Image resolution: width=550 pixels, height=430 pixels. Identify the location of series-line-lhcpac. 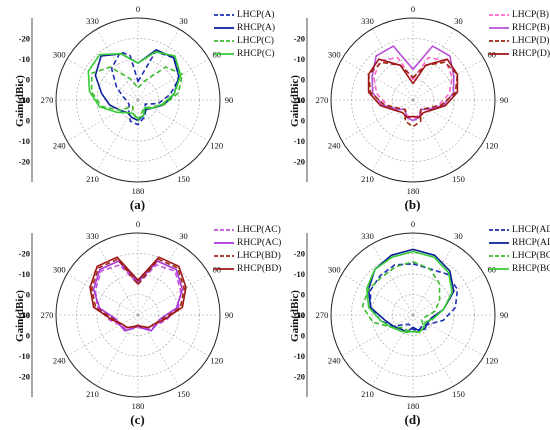
(138, 297).